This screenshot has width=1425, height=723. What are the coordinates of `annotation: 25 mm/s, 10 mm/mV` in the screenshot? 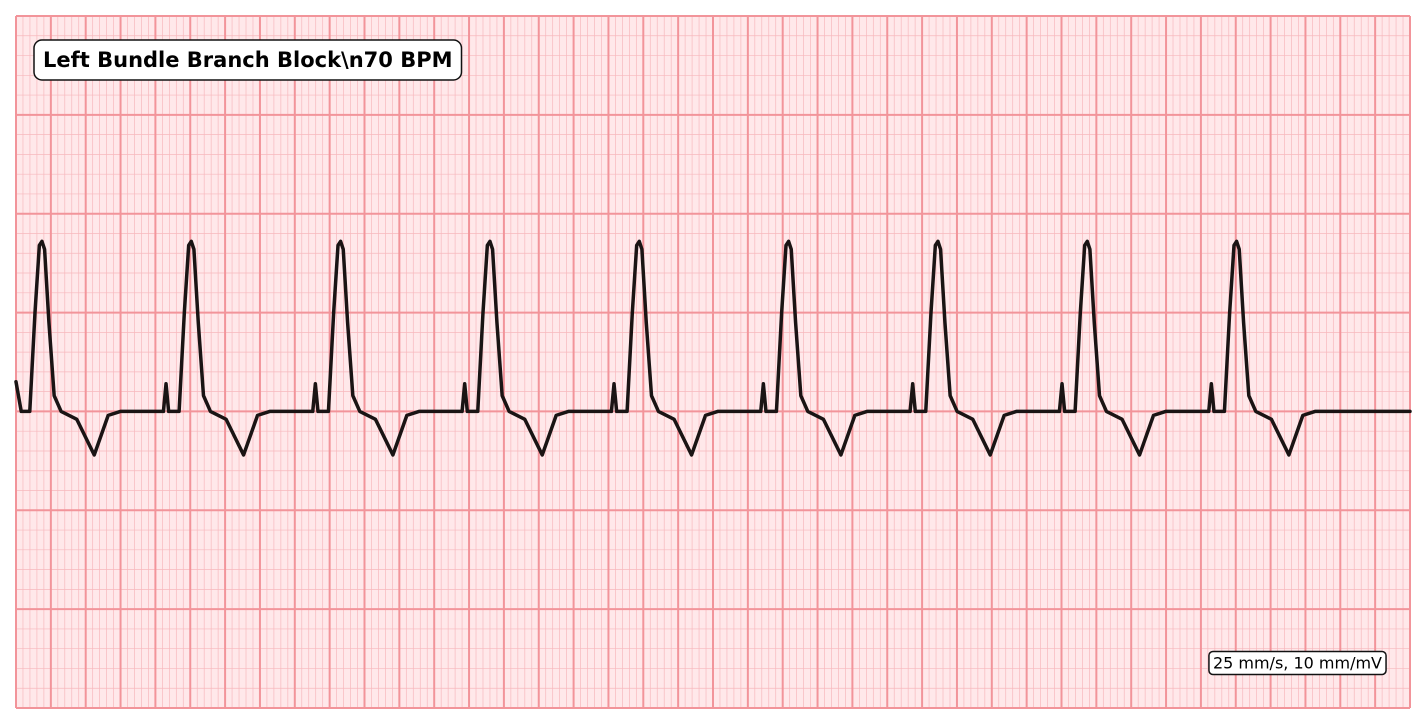 It's located at (1297, 663).